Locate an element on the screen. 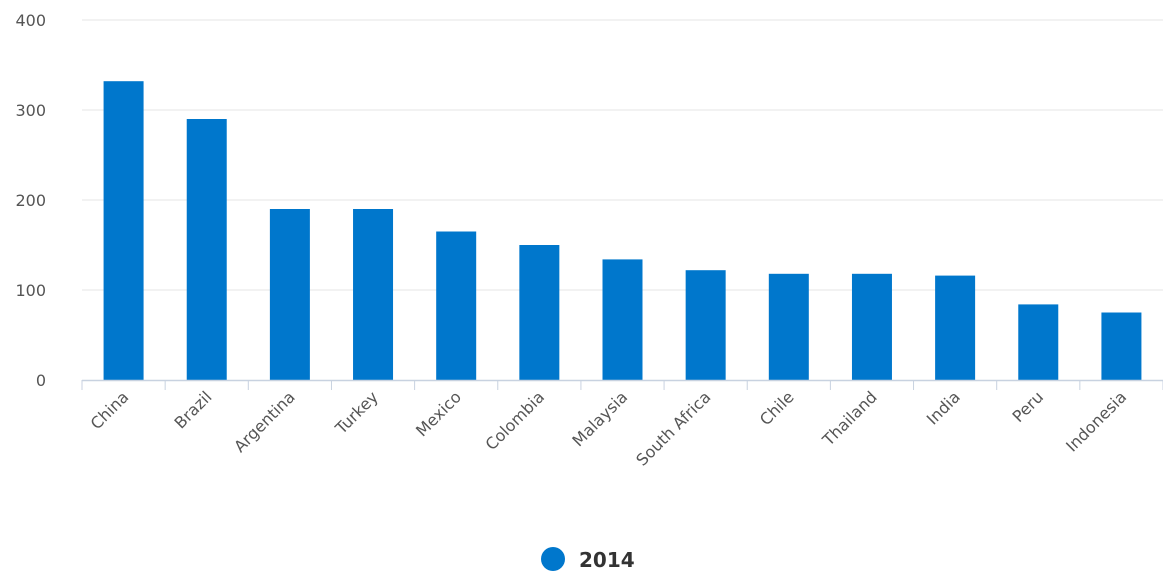 The image size is (1163, 577). bar-turkey is located at coordinates (373, 294).